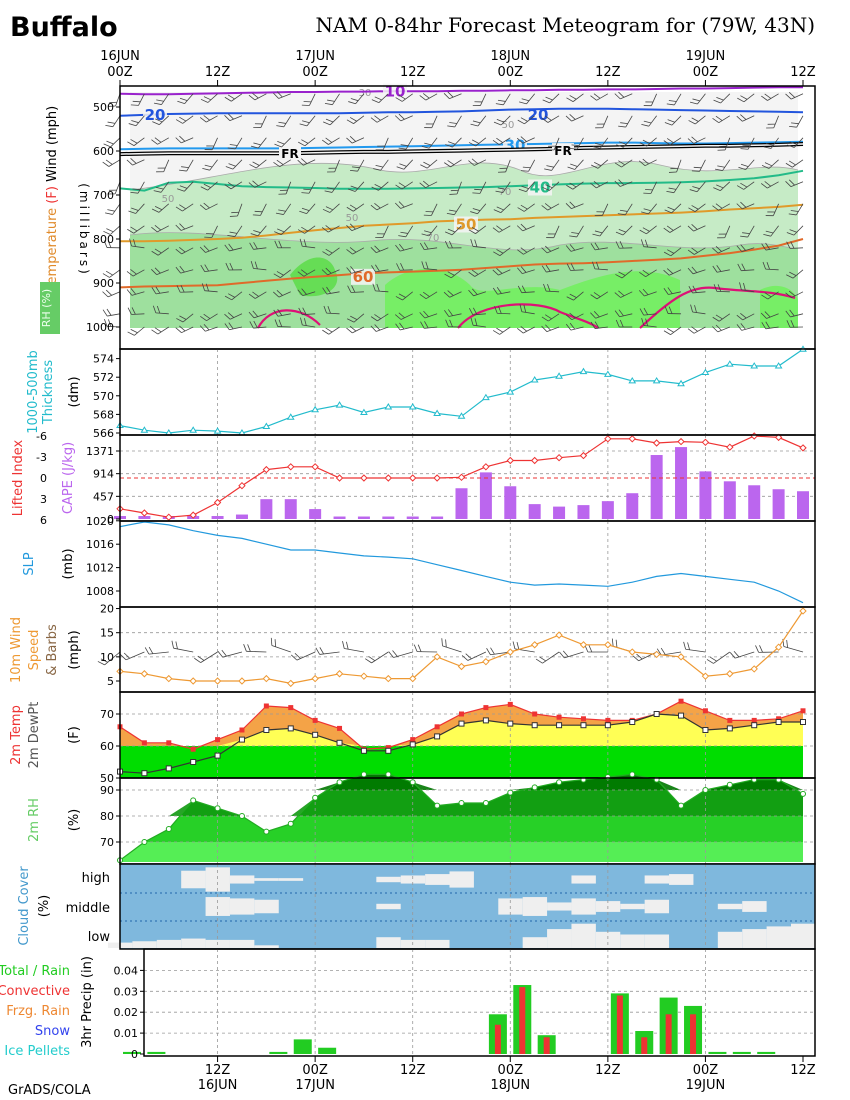 Image resolution: width=850 pixels, height=1100 pixels. I want to click on rh2m-unit: (%), so click(74, 820).